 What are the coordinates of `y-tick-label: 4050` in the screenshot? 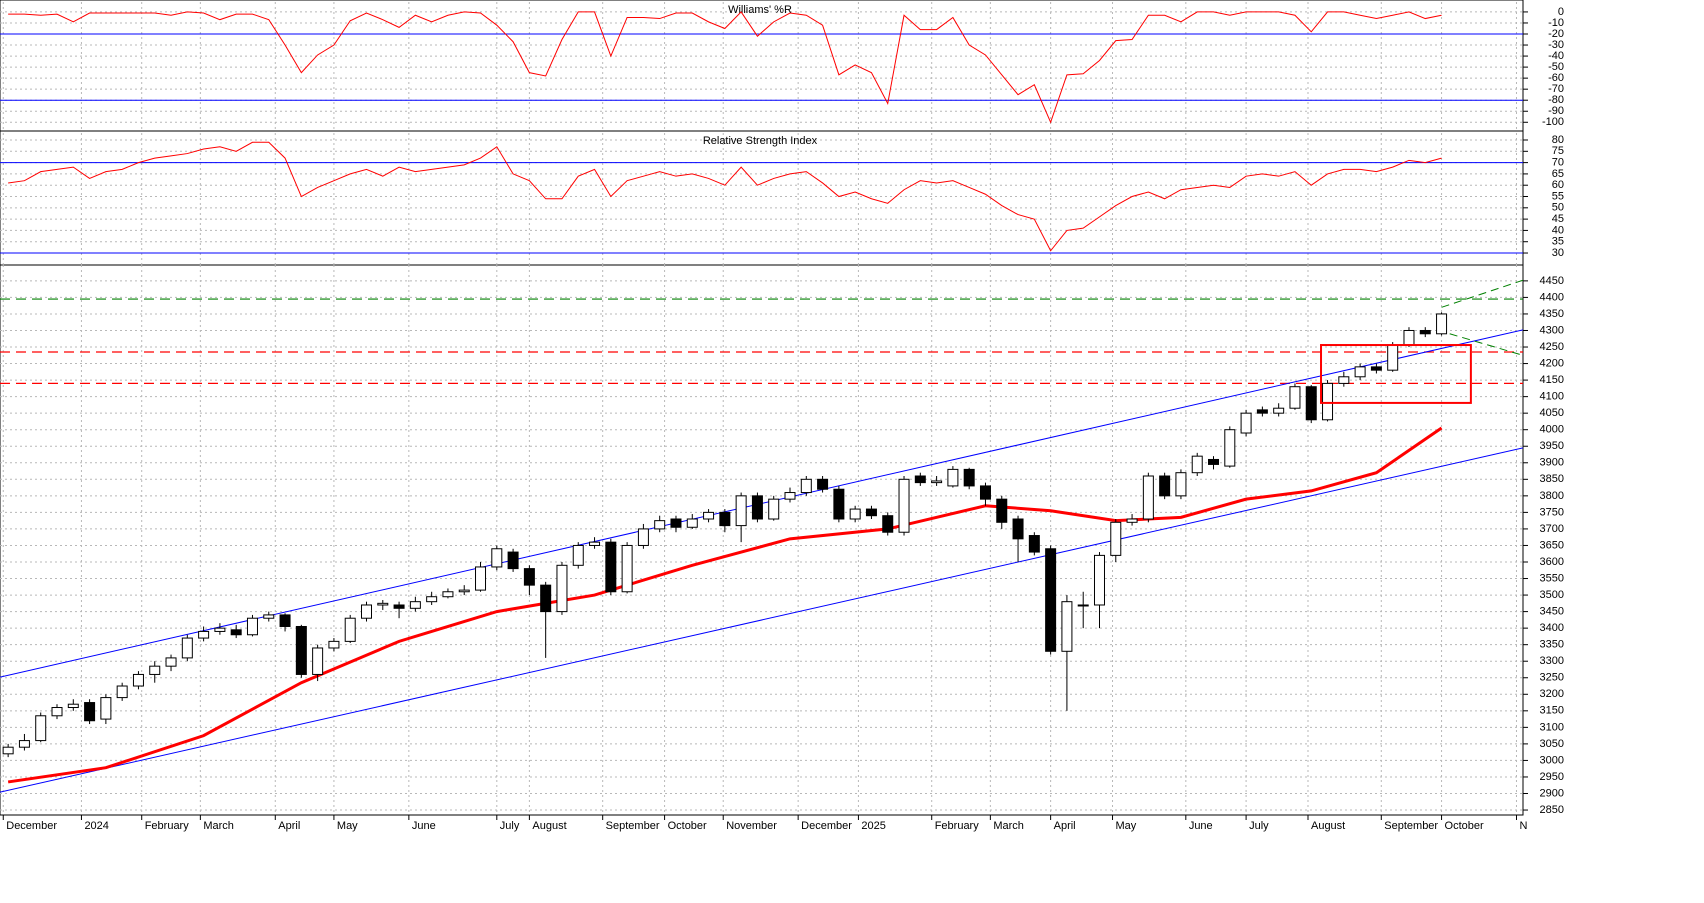 It's located at (1552, 413).